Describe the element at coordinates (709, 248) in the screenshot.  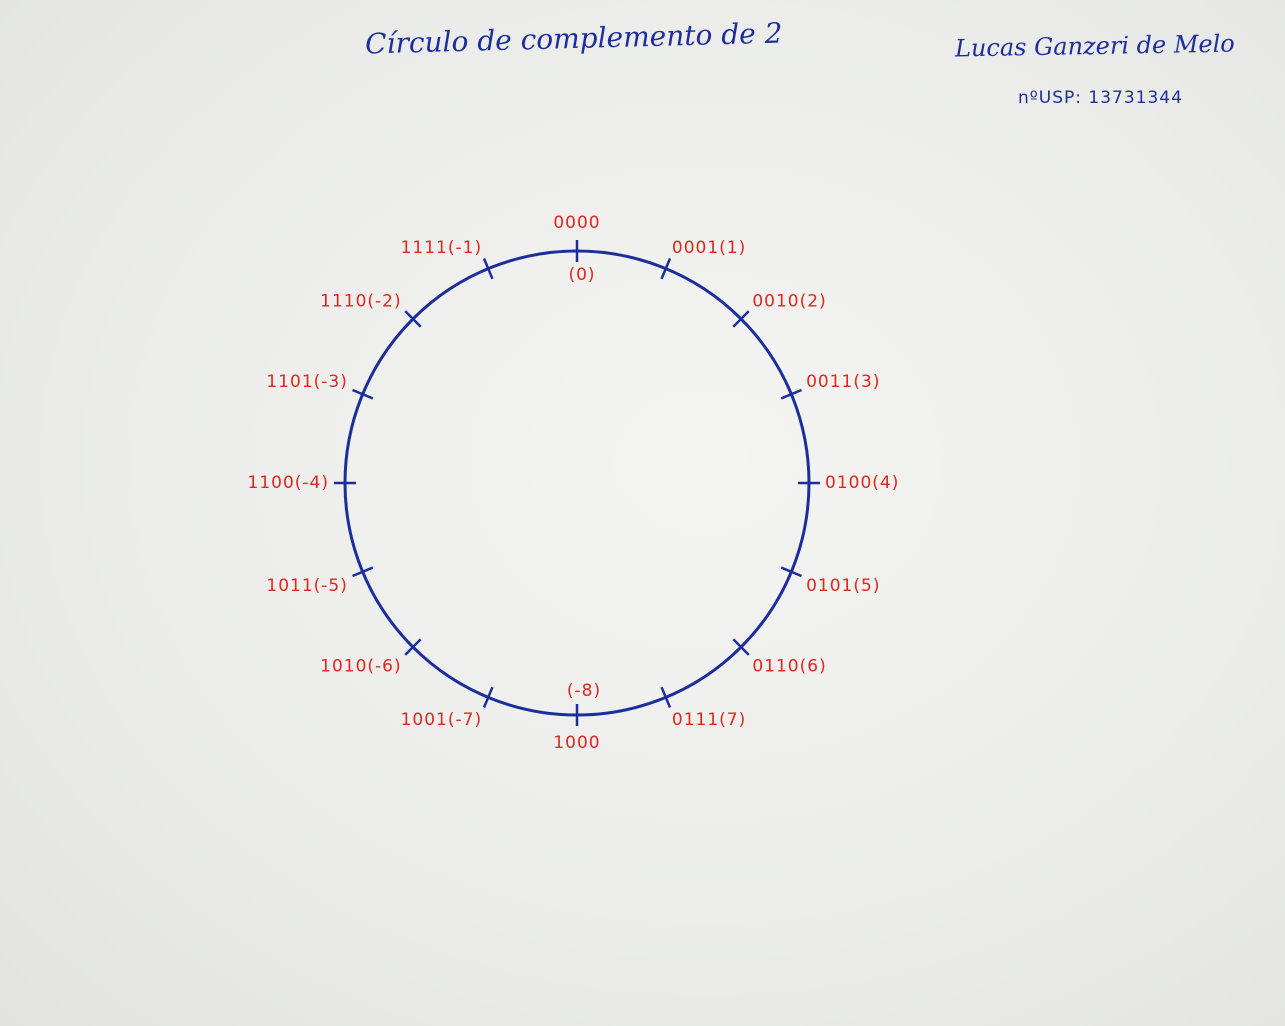
I see `value-label: 0001(1)` at that location.